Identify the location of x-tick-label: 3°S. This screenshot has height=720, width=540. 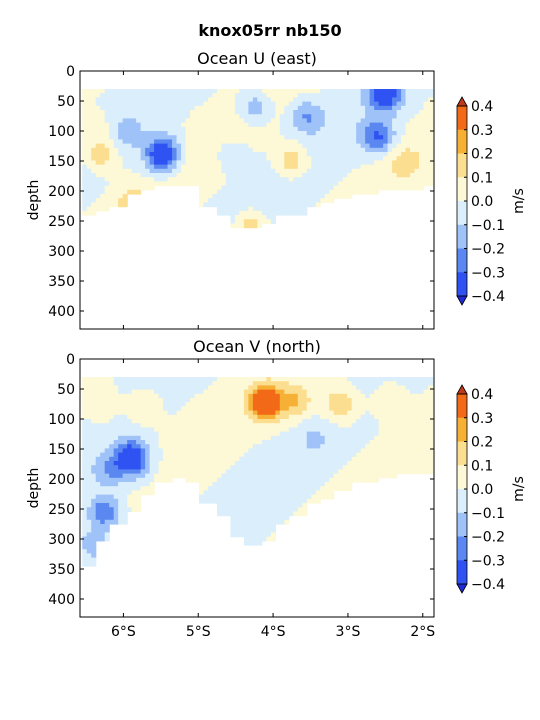
(348, 632).